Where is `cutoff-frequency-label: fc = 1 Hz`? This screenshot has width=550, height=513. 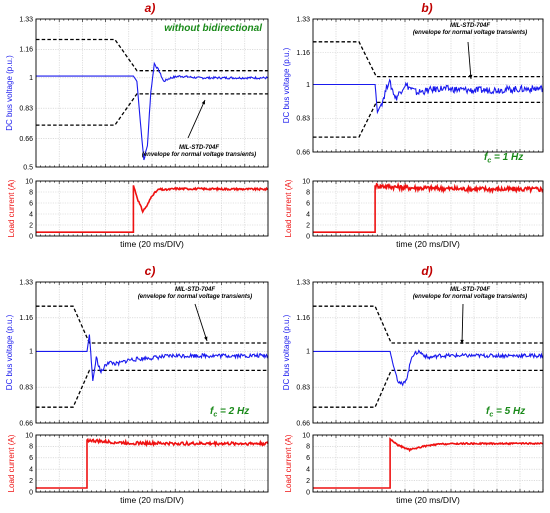 cutoff-frequency-label: fc = 1 Hz is located at coordinates (503, 158).